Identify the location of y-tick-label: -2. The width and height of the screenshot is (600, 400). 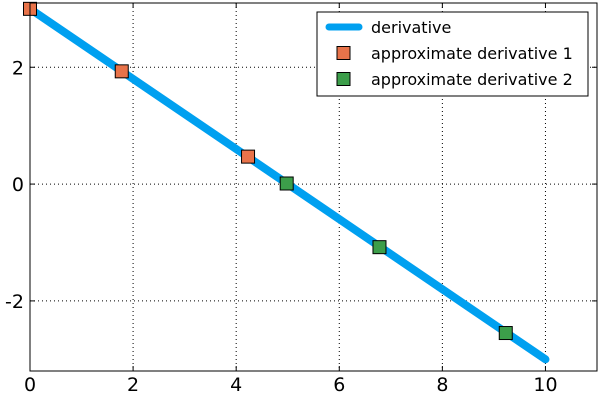
(14, 302).